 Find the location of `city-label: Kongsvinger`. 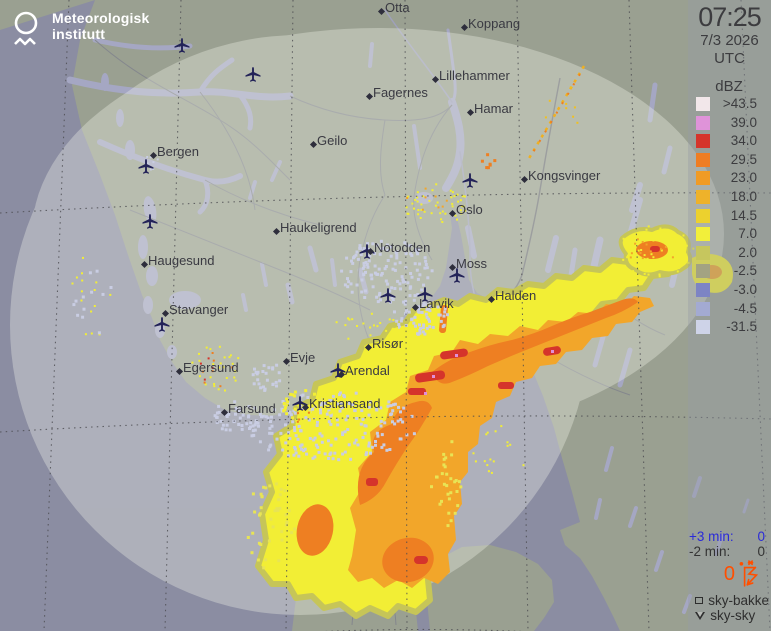

city-label: Kongsvinger is located at coordinates (564, 175).